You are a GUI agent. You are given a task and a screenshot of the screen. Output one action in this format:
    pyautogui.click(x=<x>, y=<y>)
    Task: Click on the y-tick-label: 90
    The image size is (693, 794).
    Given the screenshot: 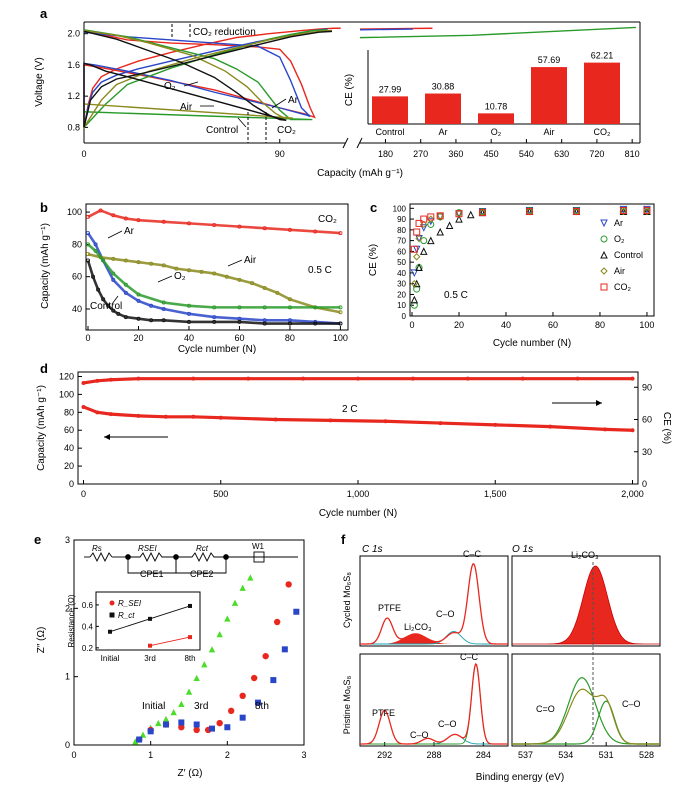 What is the action you would take?
    pyautogui.click(x=401, y=219)
    